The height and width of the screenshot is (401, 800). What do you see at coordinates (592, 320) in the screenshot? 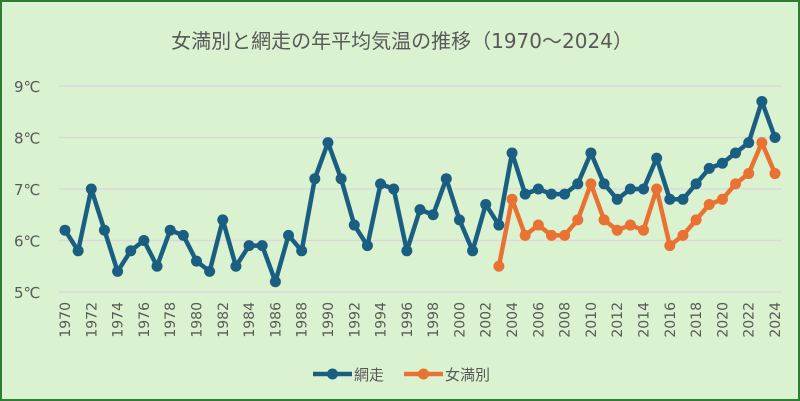
I see `x-tick-label: 2010` at bounding box center [592, 320].